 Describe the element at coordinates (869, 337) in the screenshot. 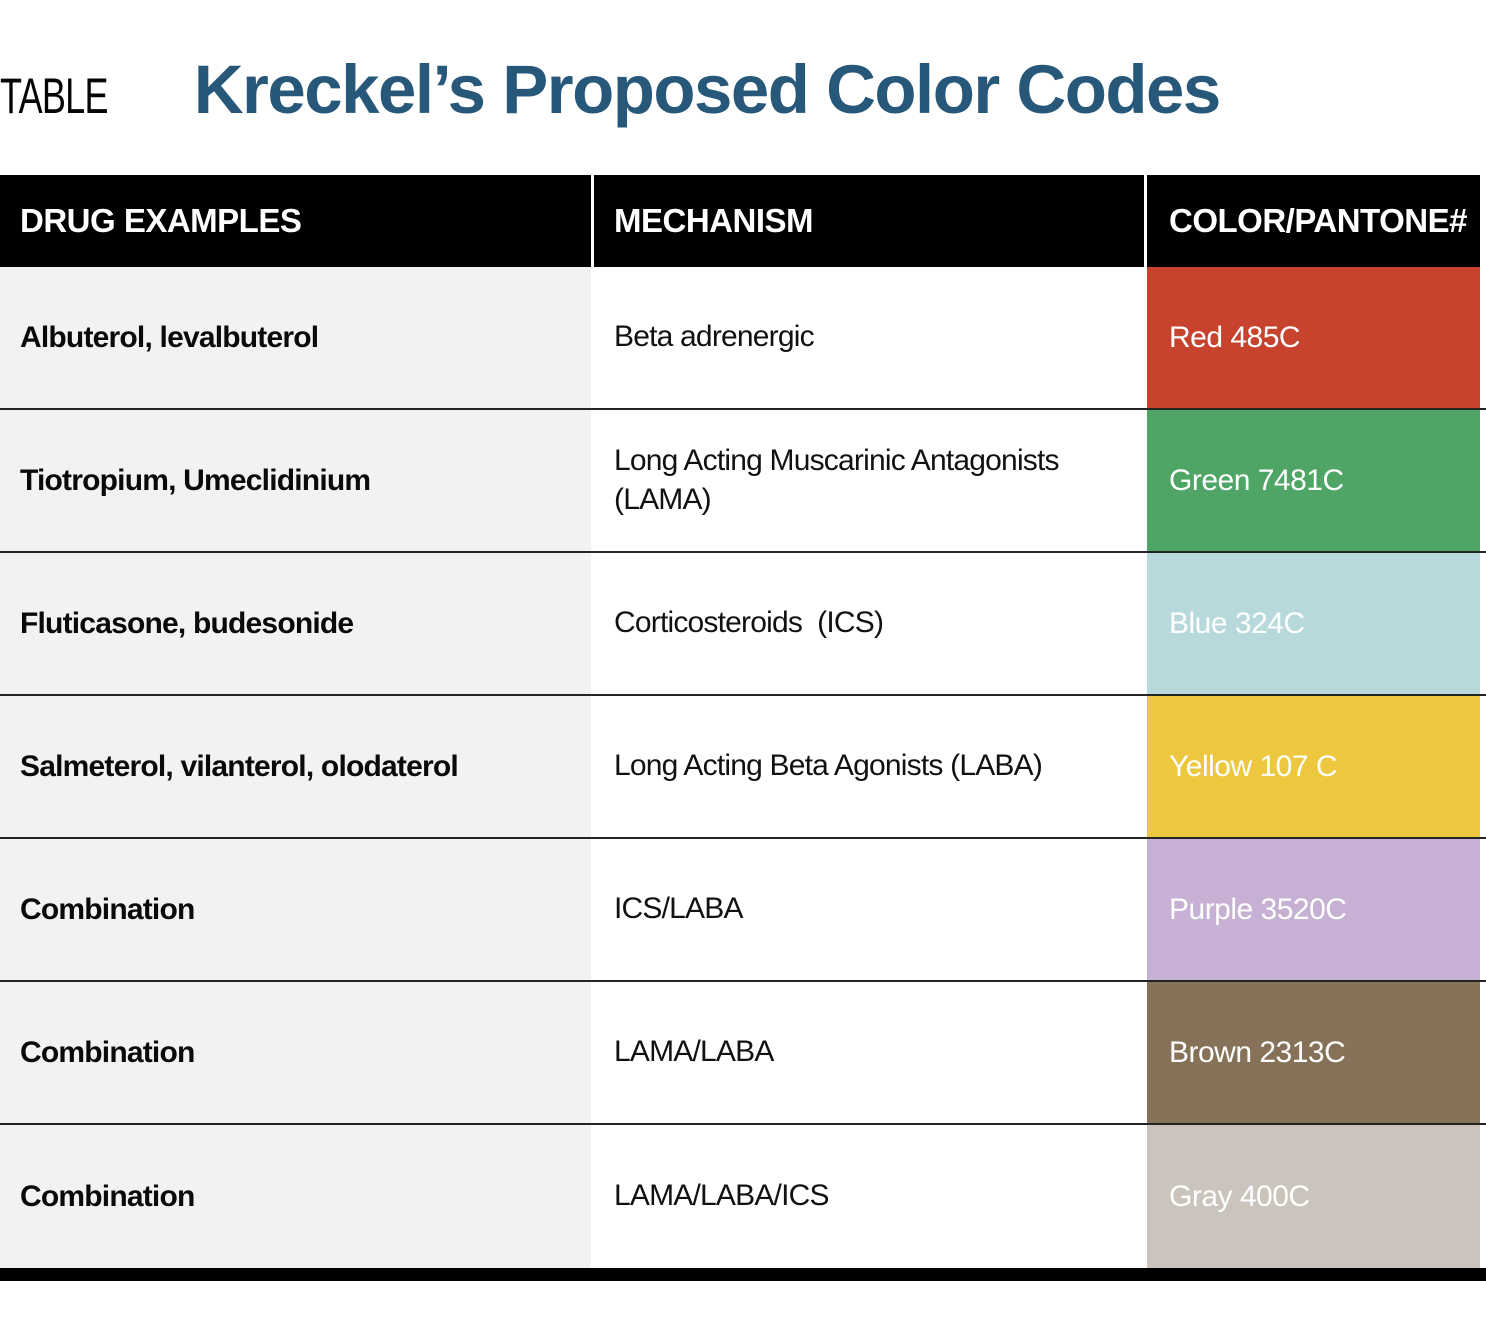

I see `mechanism-cell: Beta adrenergic` at that location.